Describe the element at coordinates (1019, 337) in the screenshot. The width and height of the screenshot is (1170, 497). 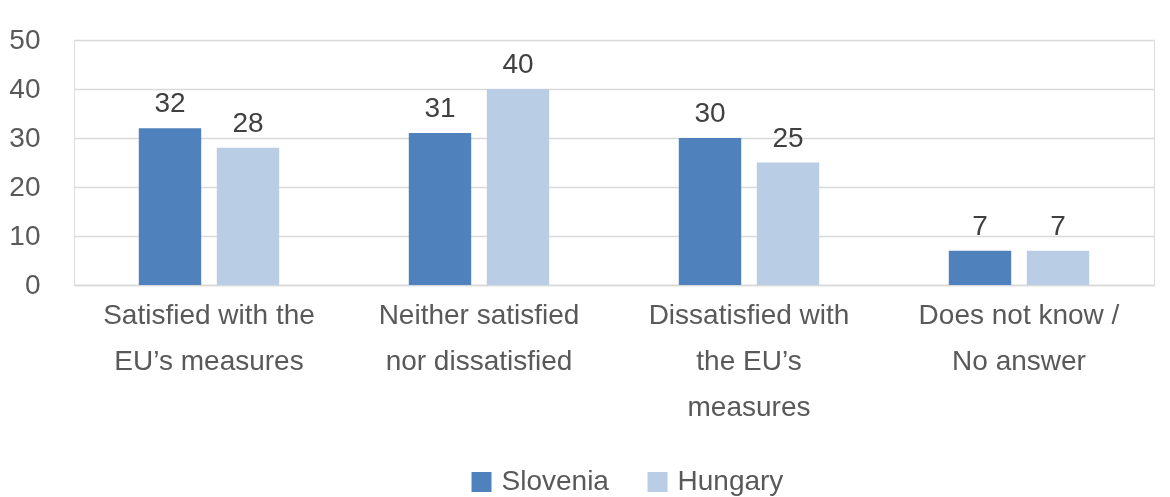
I see `x-tick-label: Does not know / No answer` at that location.